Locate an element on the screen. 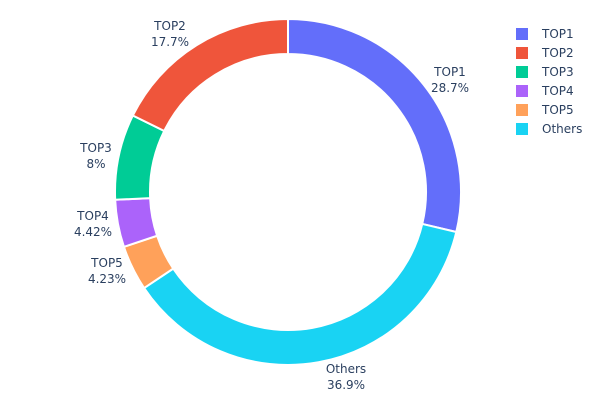 This screenshot has height=400, width=600. legend-item-top1: TOP1 is located at coordinates (545, 34).